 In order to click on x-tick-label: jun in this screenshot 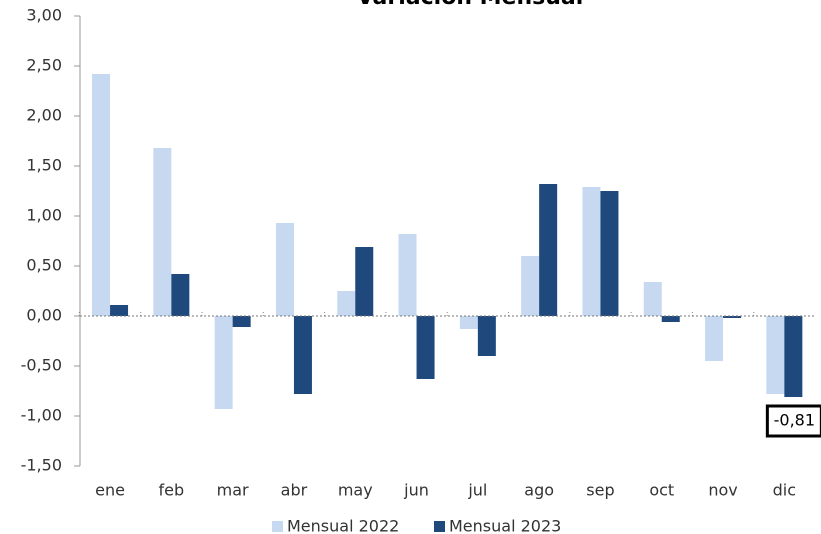, I will do `click(416, 490)`.